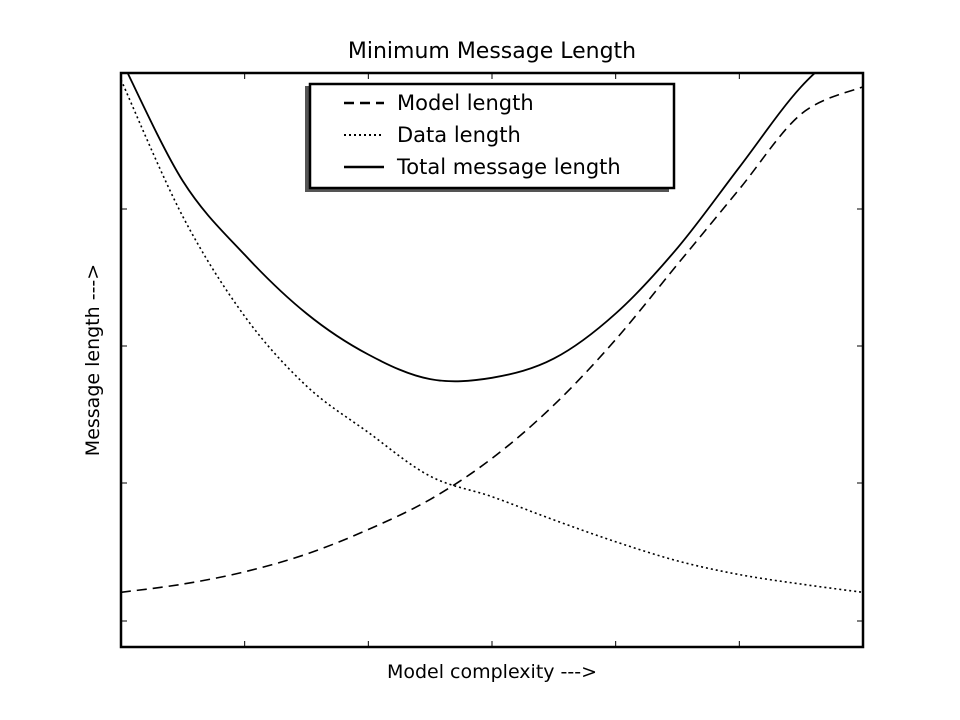  Describe the element at coordinates (492, 672) in the screenshot. I see `x-axis-label: Model complexity --->` at that location.